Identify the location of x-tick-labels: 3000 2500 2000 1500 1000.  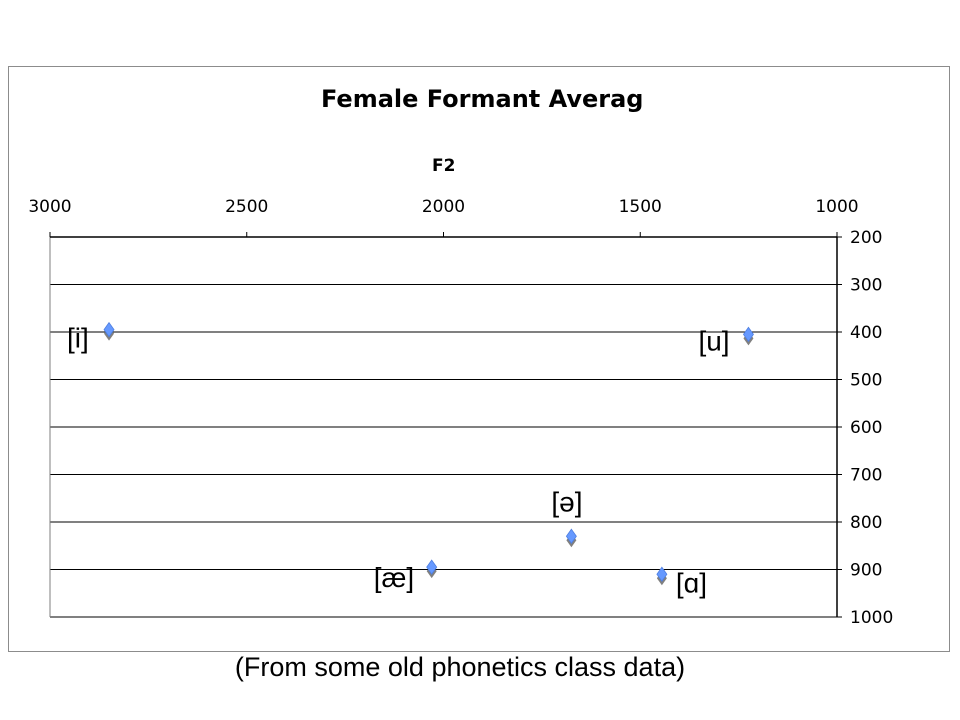
(443, 207).